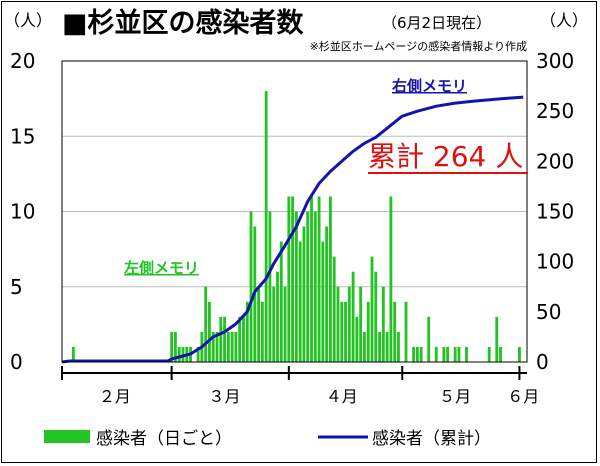 The height and width of the screenshot is (466, 600). What do you see at coordinates (455, 396) in the screenshot?
I see `x-tick-label: ５月` at bounding box center [455, 396].